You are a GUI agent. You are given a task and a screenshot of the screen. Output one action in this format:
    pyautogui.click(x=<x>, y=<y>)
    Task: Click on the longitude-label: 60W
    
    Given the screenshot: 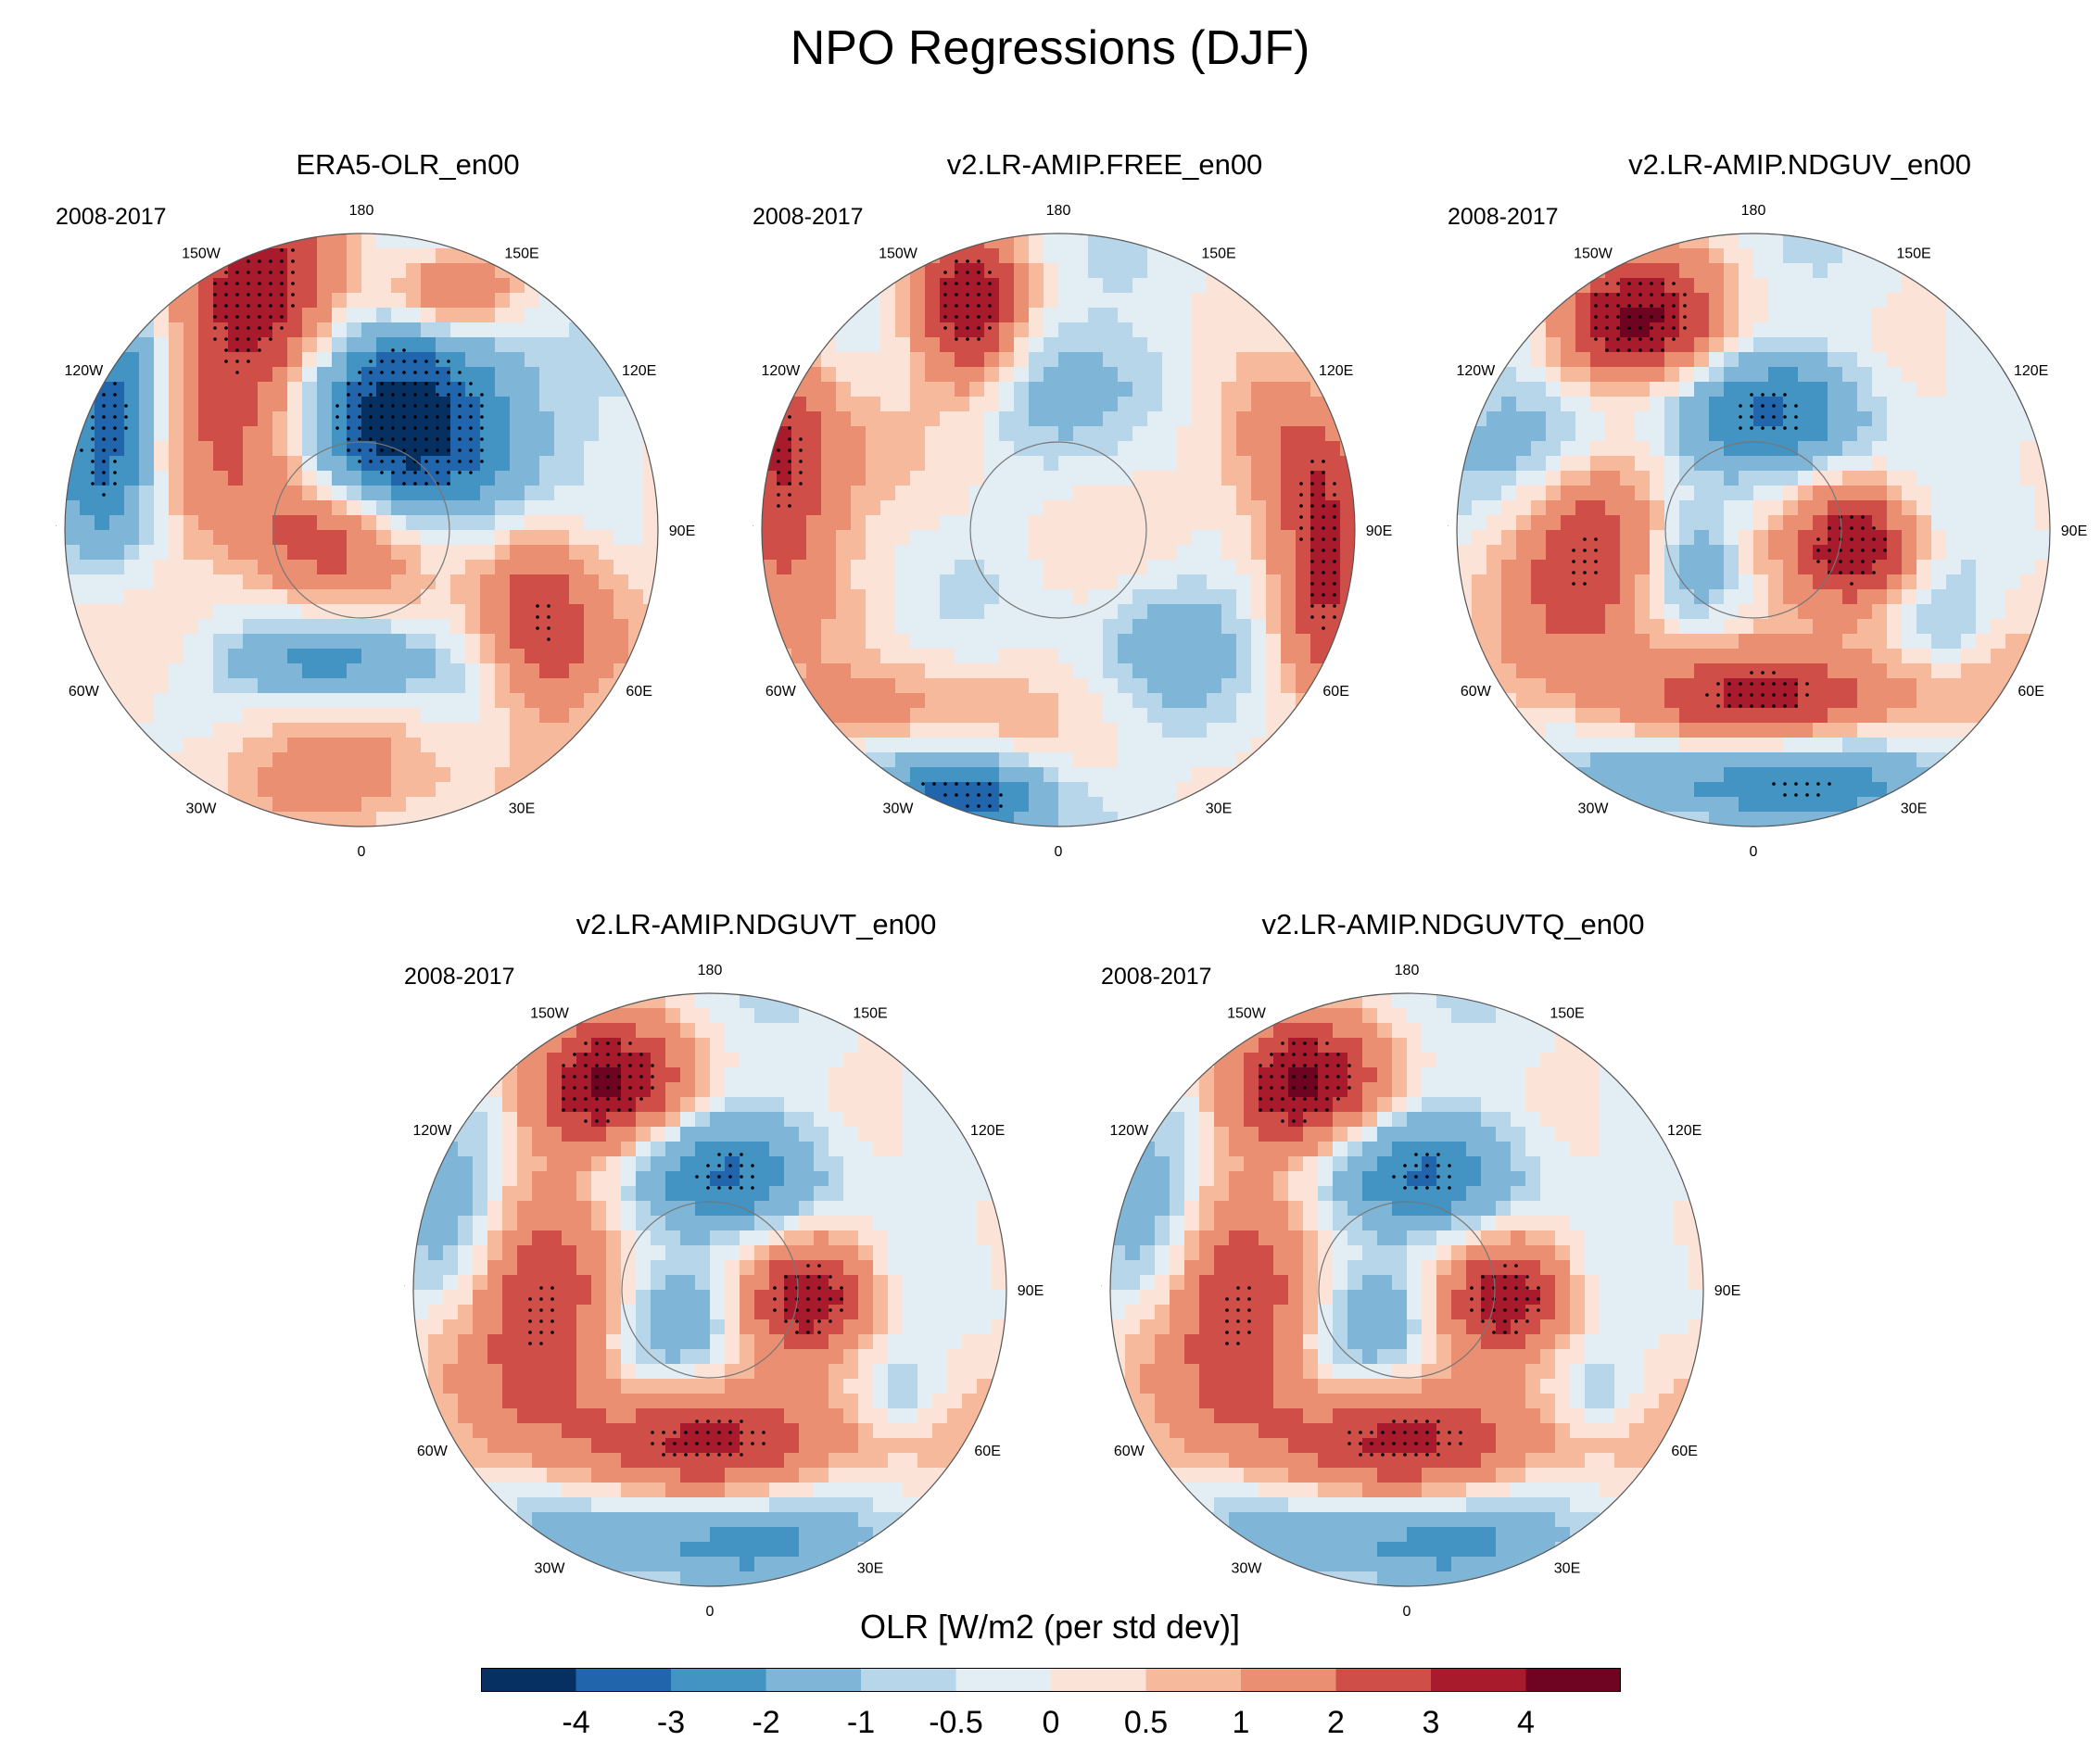 What is the action you would take?
    pyautogui.click(x=1129, y=1451)
    